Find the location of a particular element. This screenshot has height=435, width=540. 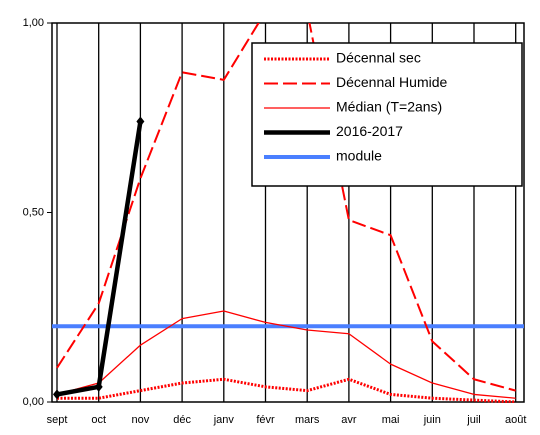

x-tick-label: nov is located at coordinates (141, 420).